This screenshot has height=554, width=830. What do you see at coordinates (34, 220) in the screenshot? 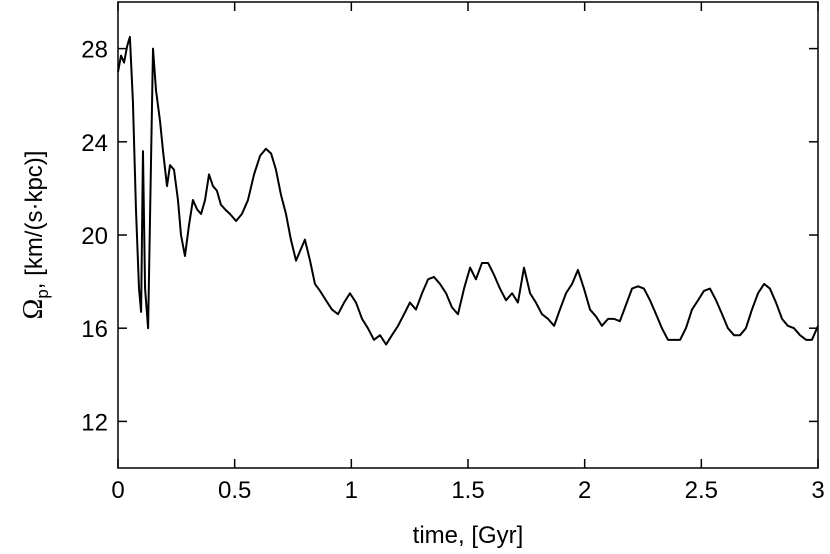
I see `y-axis-unit: , [km/(s·kpc)]` at bounding box center [34, 220].